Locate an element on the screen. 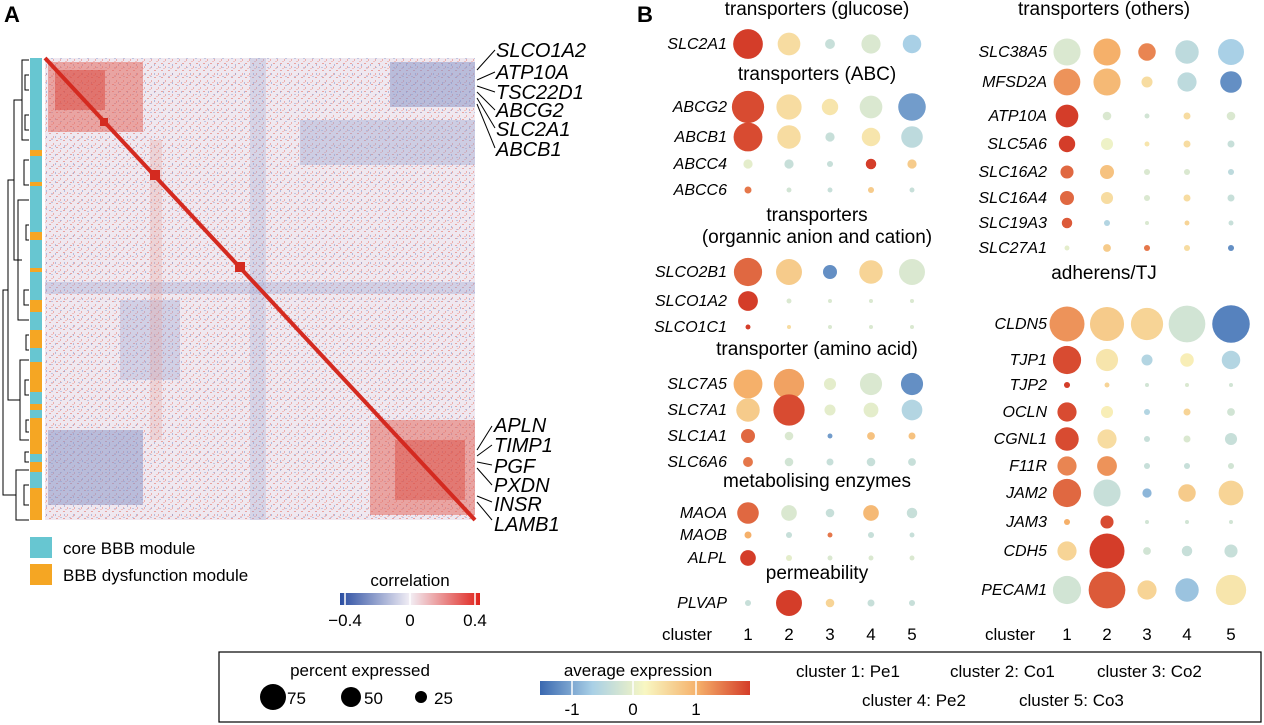  gene-label-lamb1: LAMB1 is located at coordinates (527, 525).